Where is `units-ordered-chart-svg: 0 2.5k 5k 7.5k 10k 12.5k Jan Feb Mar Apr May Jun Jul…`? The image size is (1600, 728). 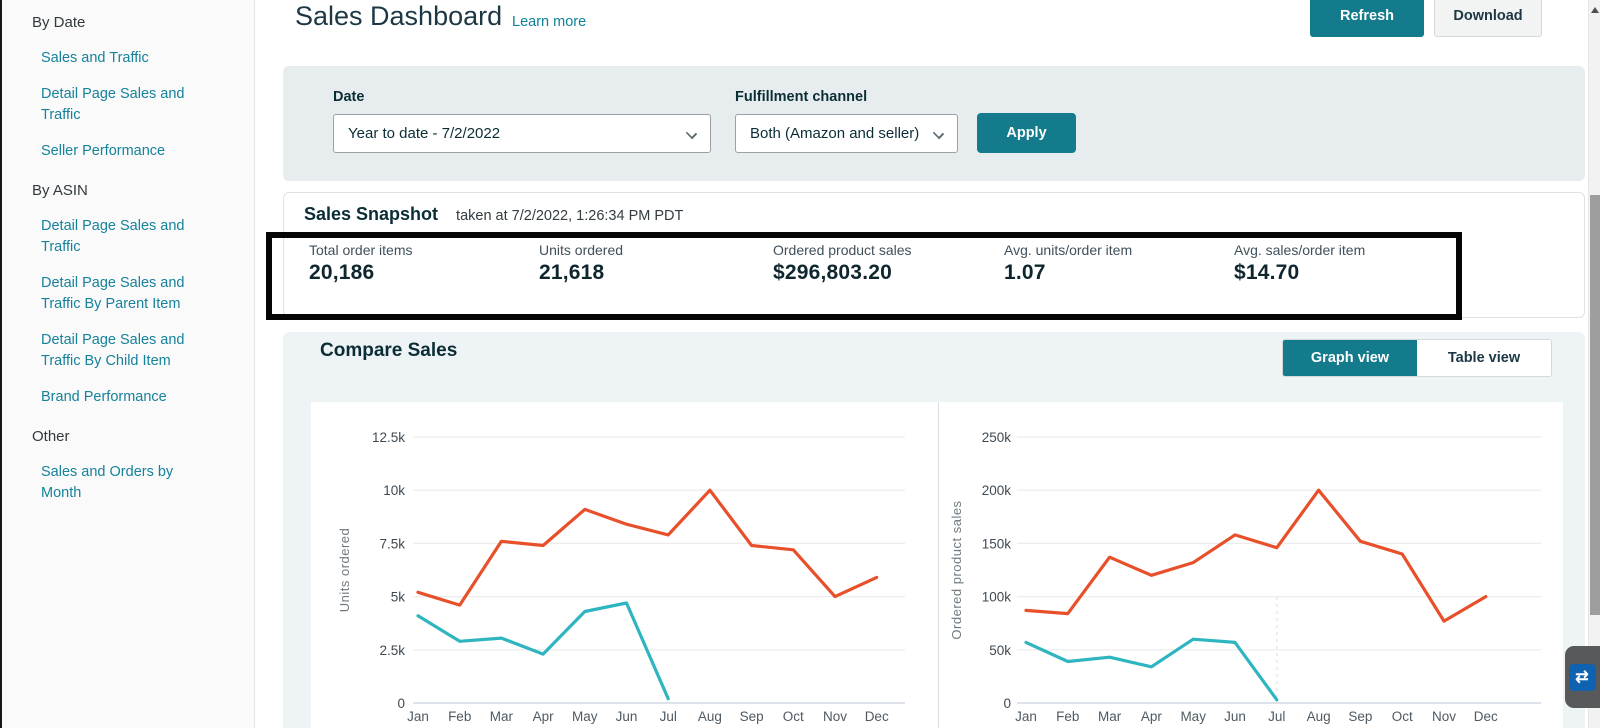
units-ordered-chart-svg: 0 2.5k 5k 7.5k 10k 12.5k Jan Feb Mar Apr May Jun Jul… is located at coordinates (621, 577).